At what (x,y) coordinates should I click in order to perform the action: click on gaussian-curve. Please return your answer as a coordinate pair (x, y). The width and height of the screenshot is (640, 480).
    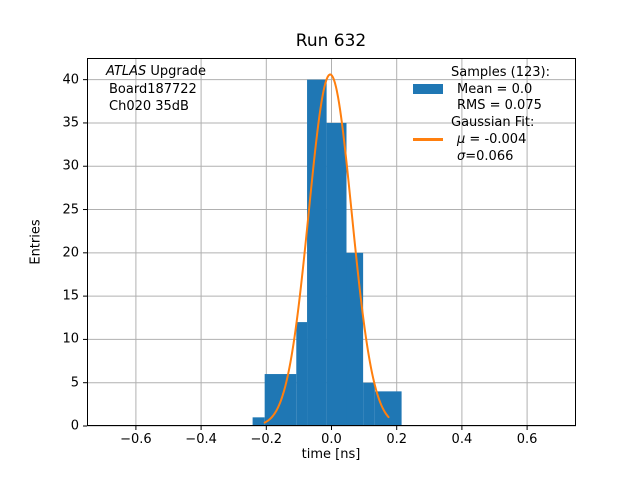
    Looking at the image, I should click on (326, 248).